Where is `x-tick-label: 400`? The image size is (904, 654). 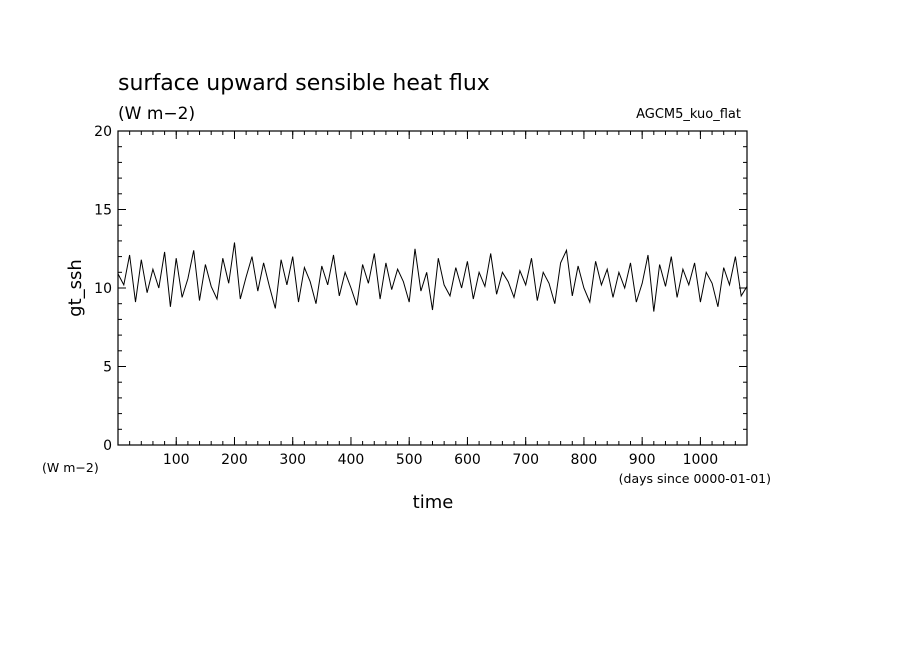 x-tick-label: 400 is located at coordinates (351, 460).